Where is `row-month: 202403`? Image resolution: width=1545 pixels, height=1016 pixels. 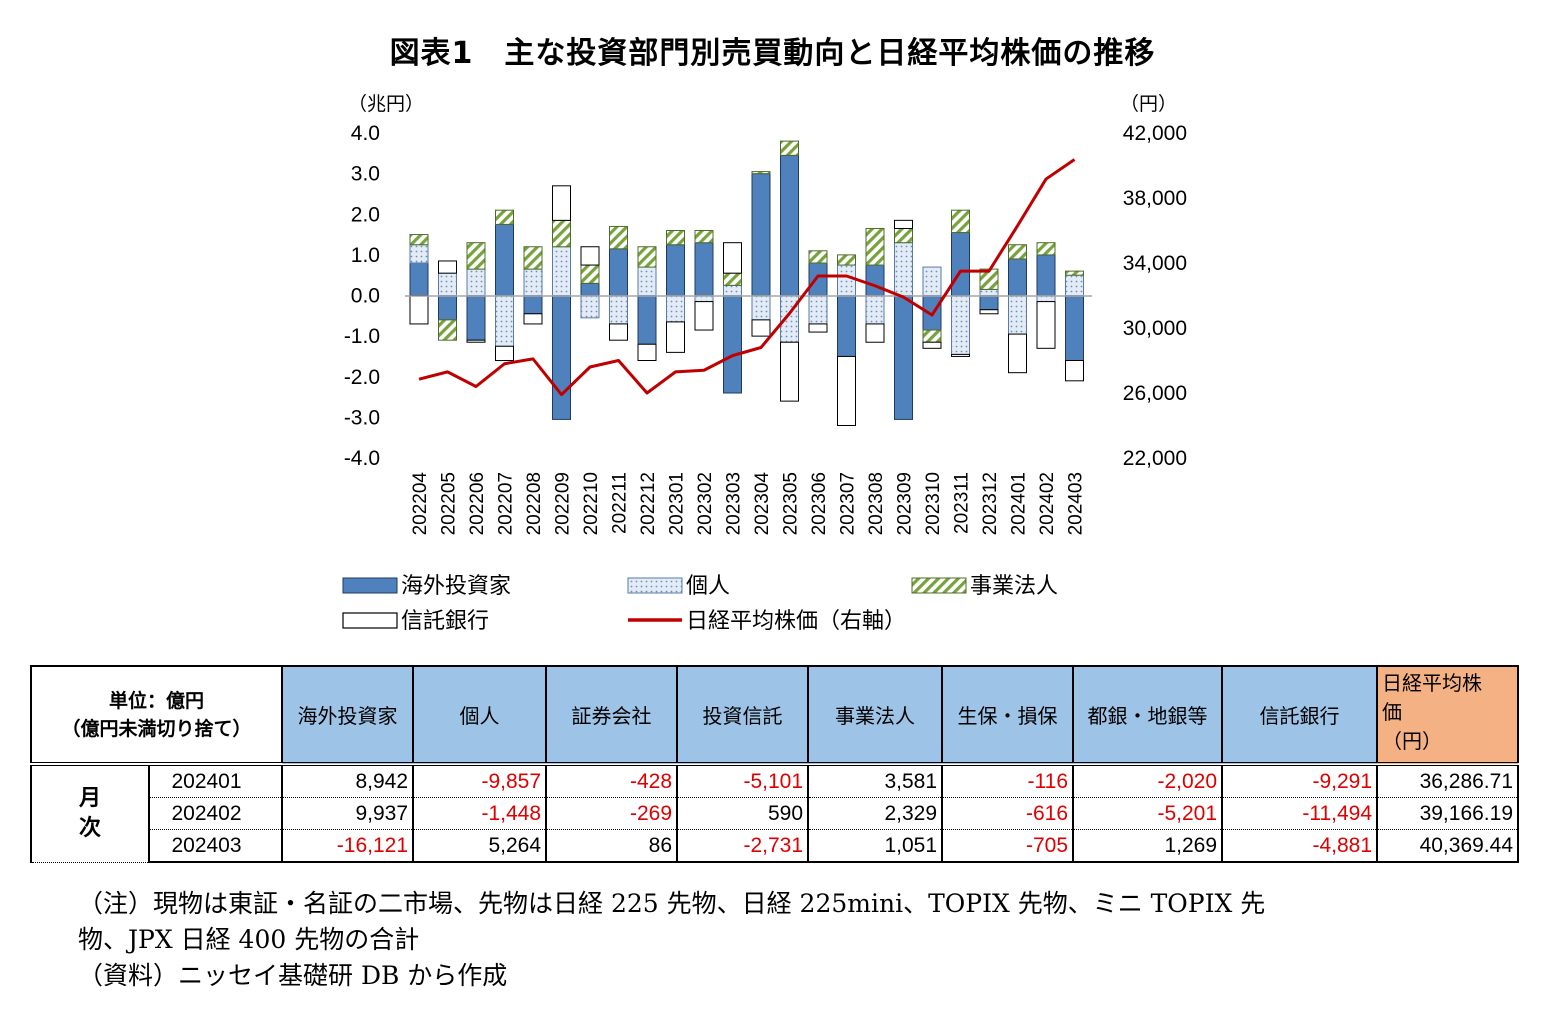
row-month: 202403 is located at coordinates (215, 846).